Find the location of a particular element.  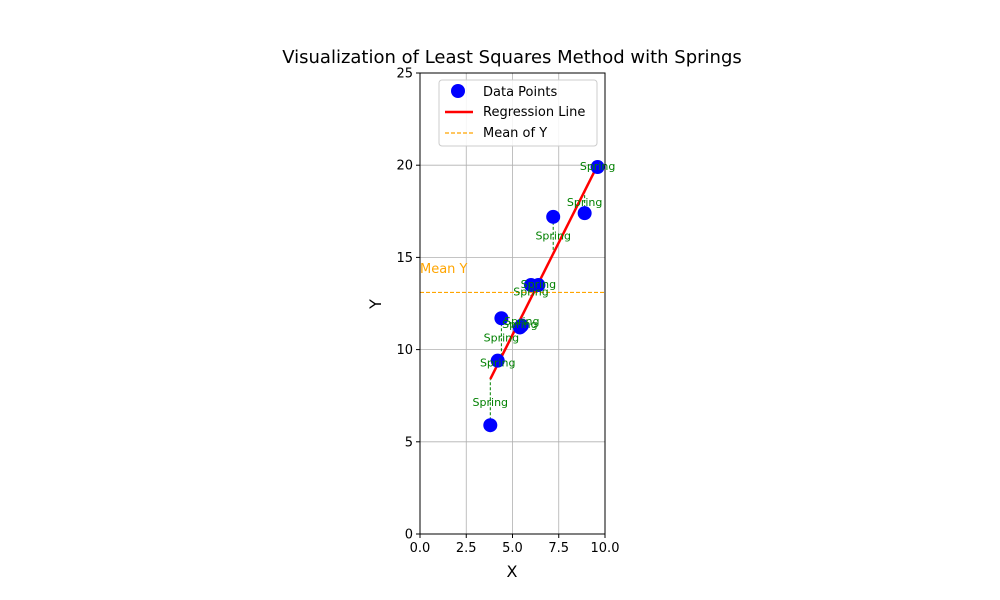

y-tick-label: 25 is located at coordinates (404, 74).